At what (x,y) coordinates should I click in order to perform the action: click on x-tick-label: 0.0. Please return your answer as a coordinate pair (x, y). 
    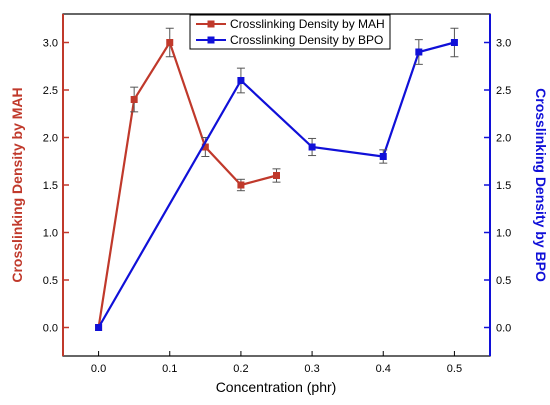
    Looking at the image, I should click on (98, 369).